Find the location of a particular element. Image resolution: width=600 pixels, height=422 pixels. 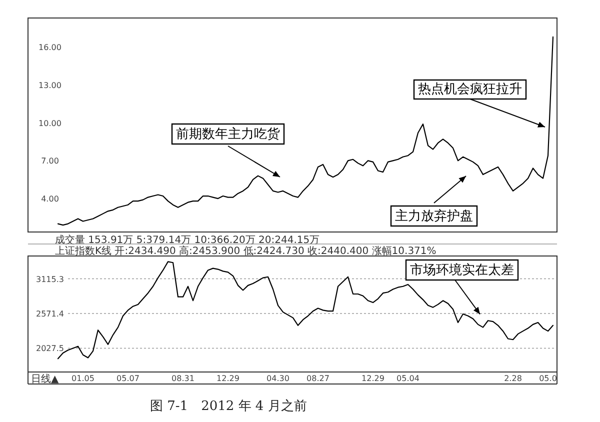

annotation: 上证指数K线 开:2434.490 高:2453.900 低:2424.730 收:2440.400 涨幅10.371% is located at coordinates (245, 251).